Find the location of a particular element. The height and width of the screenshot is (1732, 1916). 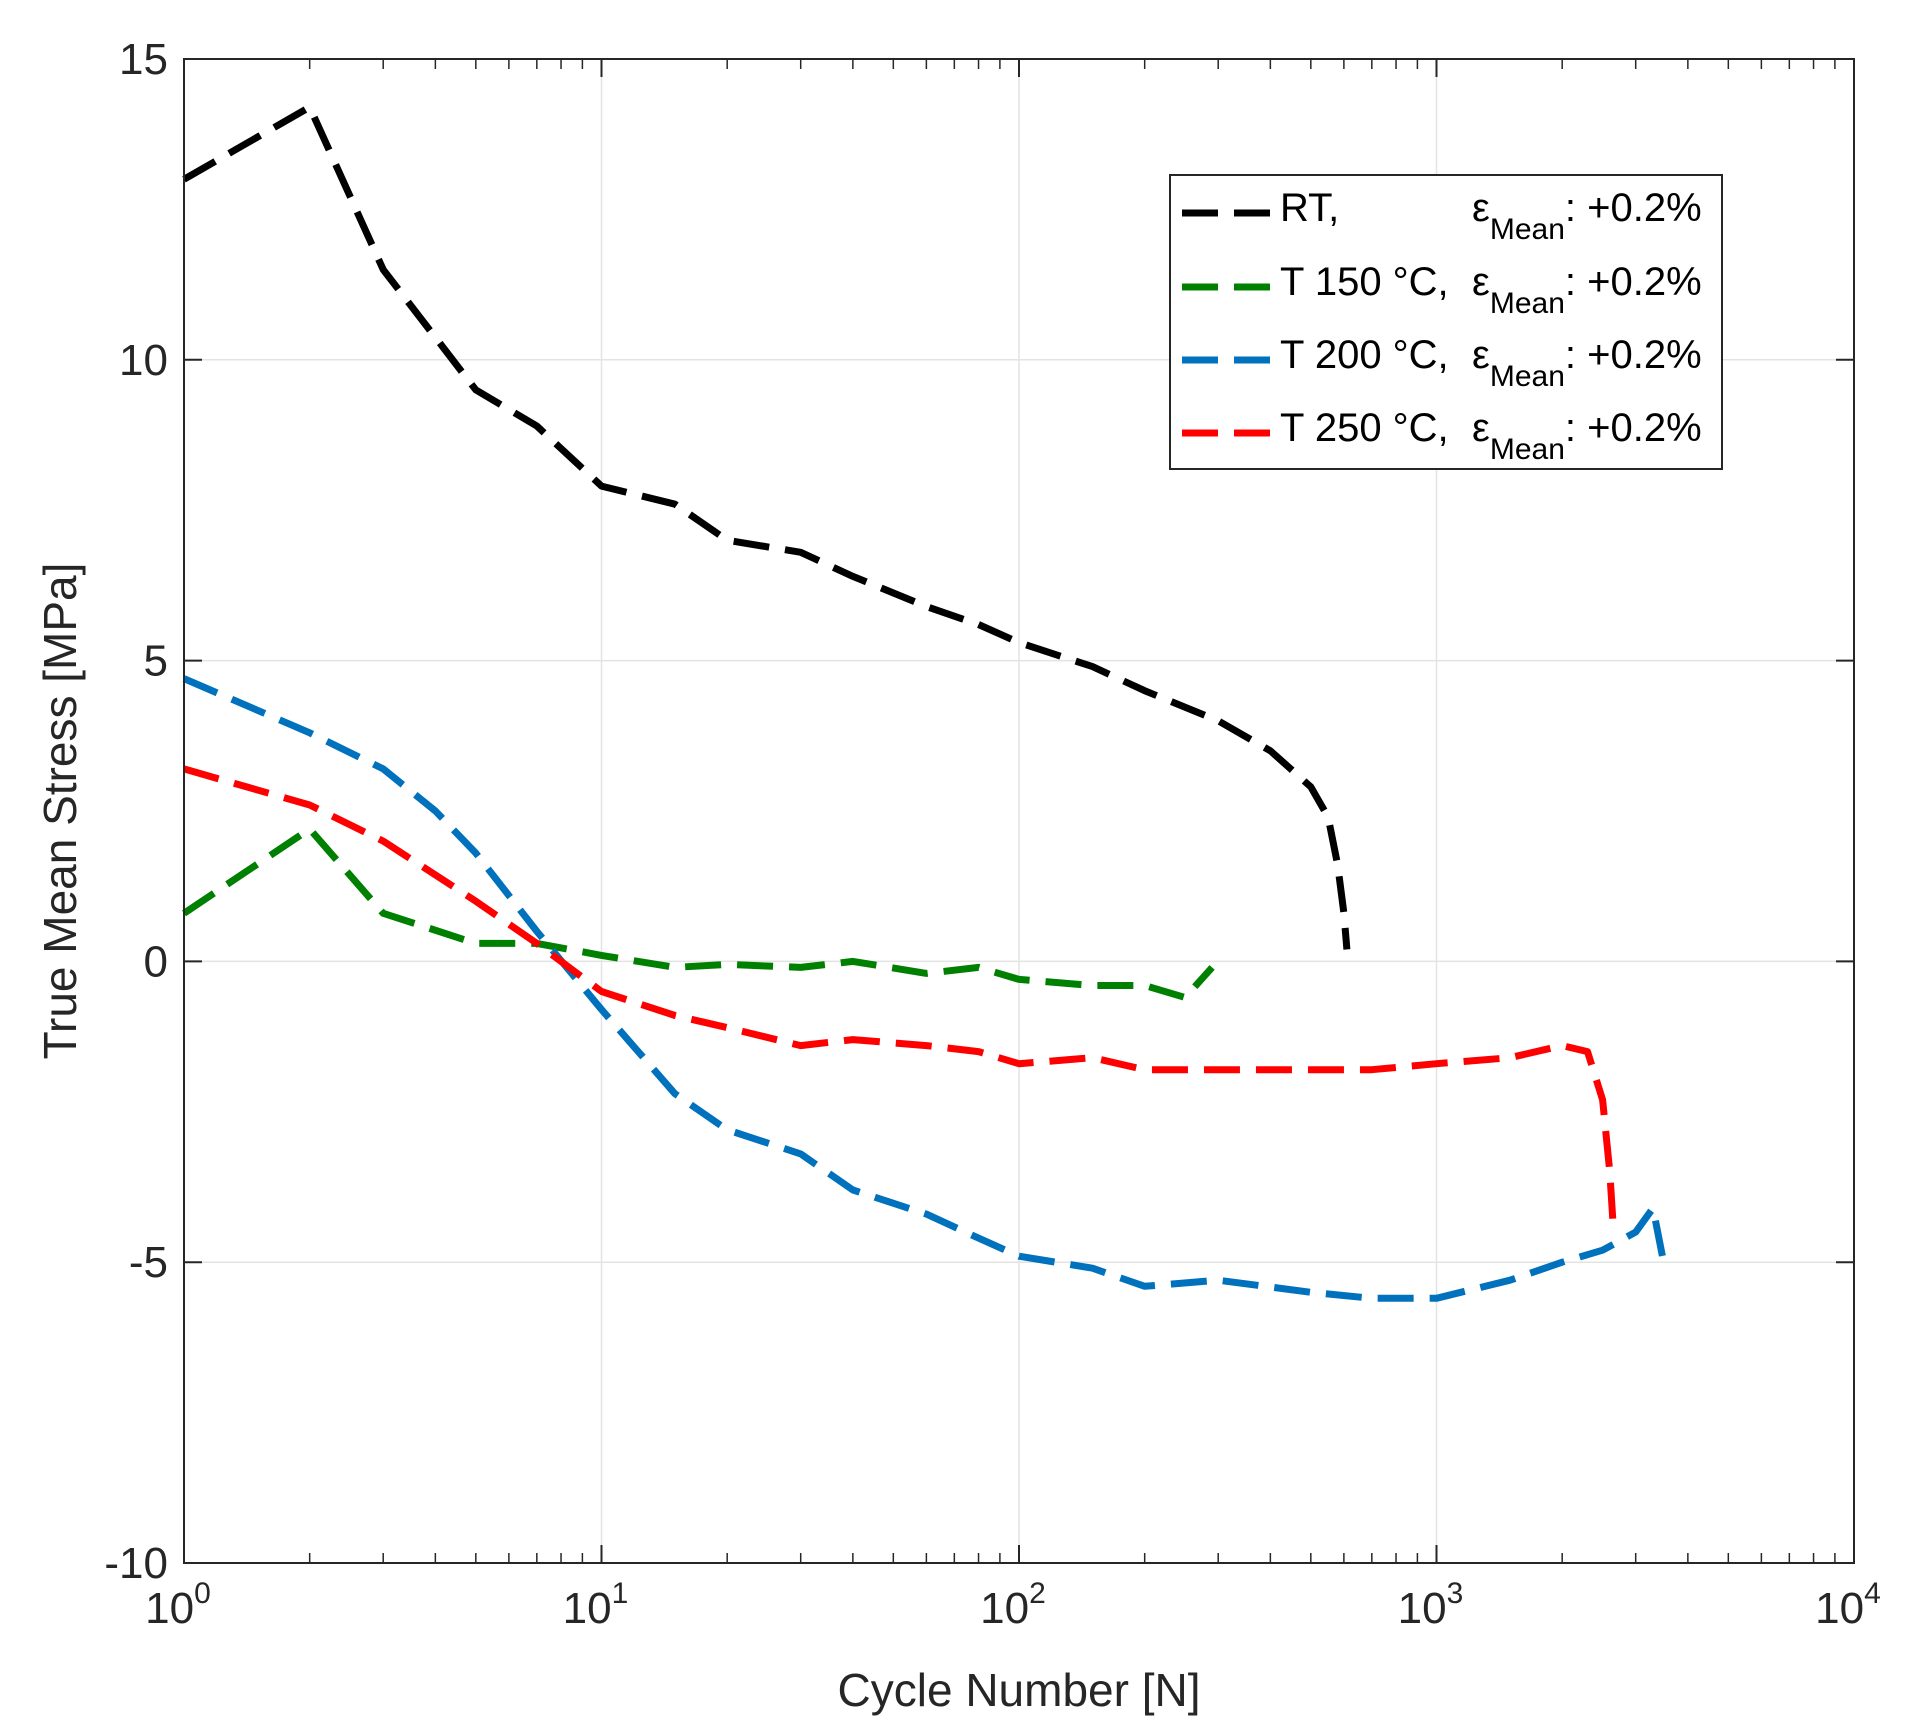

x-tick-label: 10³ is located at coordinates (1431, 1605).